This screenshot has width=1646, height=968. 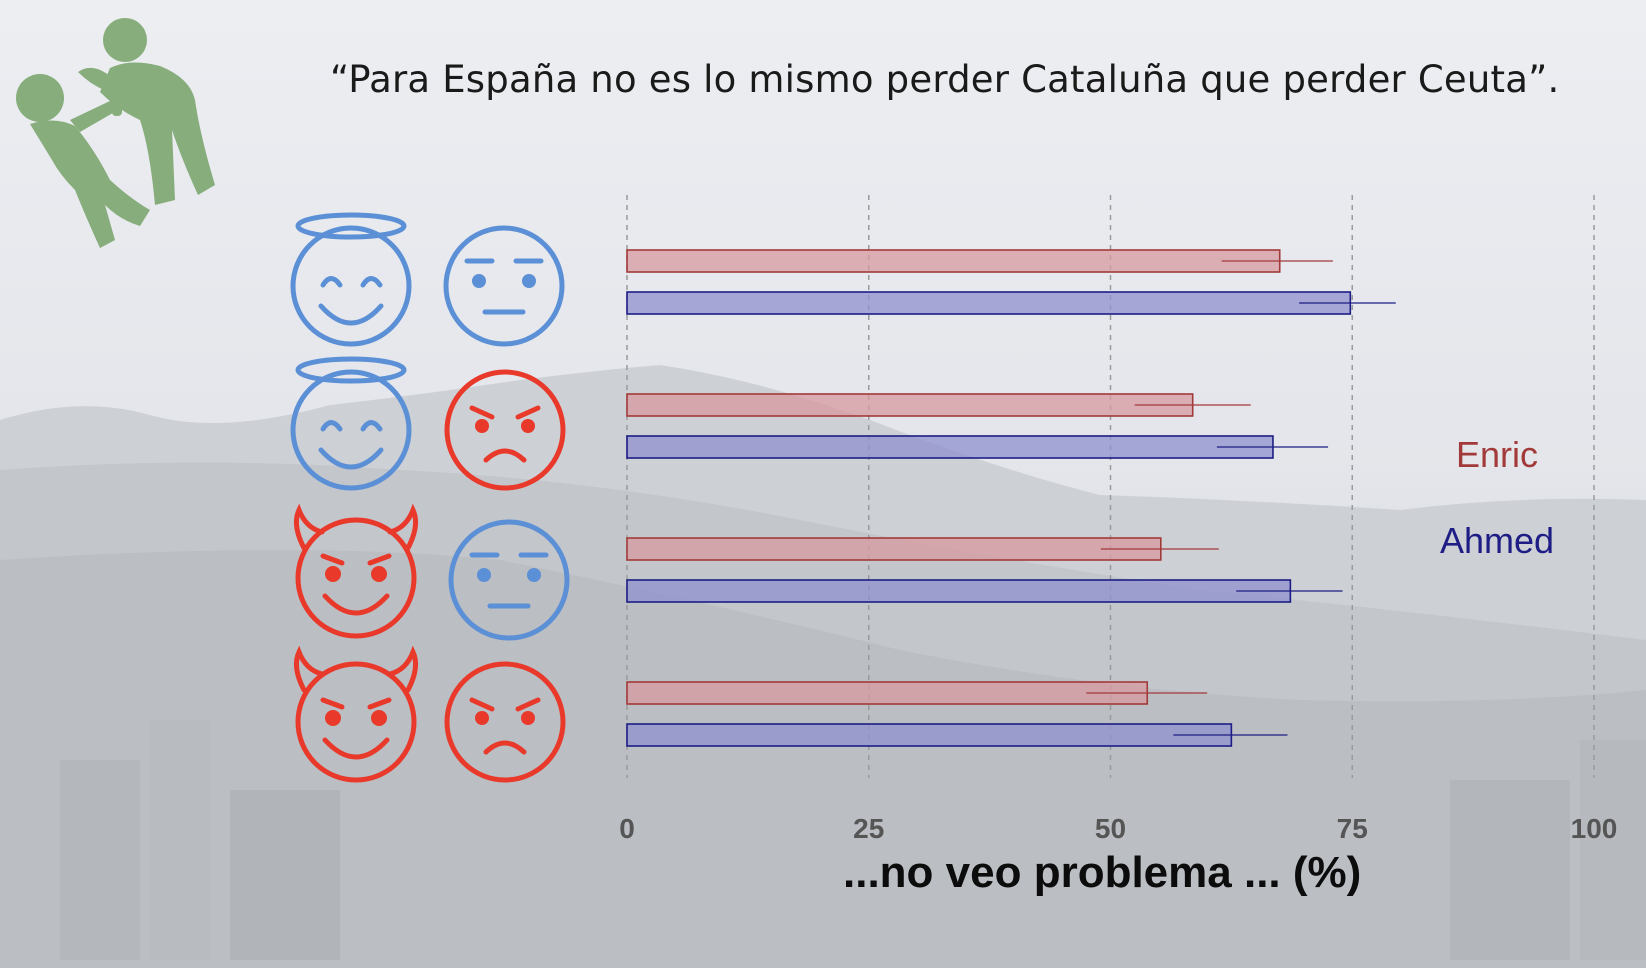 What do you see at coordinates (627, 828) in the screenshot?
I see `x-tick-label: 0` at bounding box center [627, 828].